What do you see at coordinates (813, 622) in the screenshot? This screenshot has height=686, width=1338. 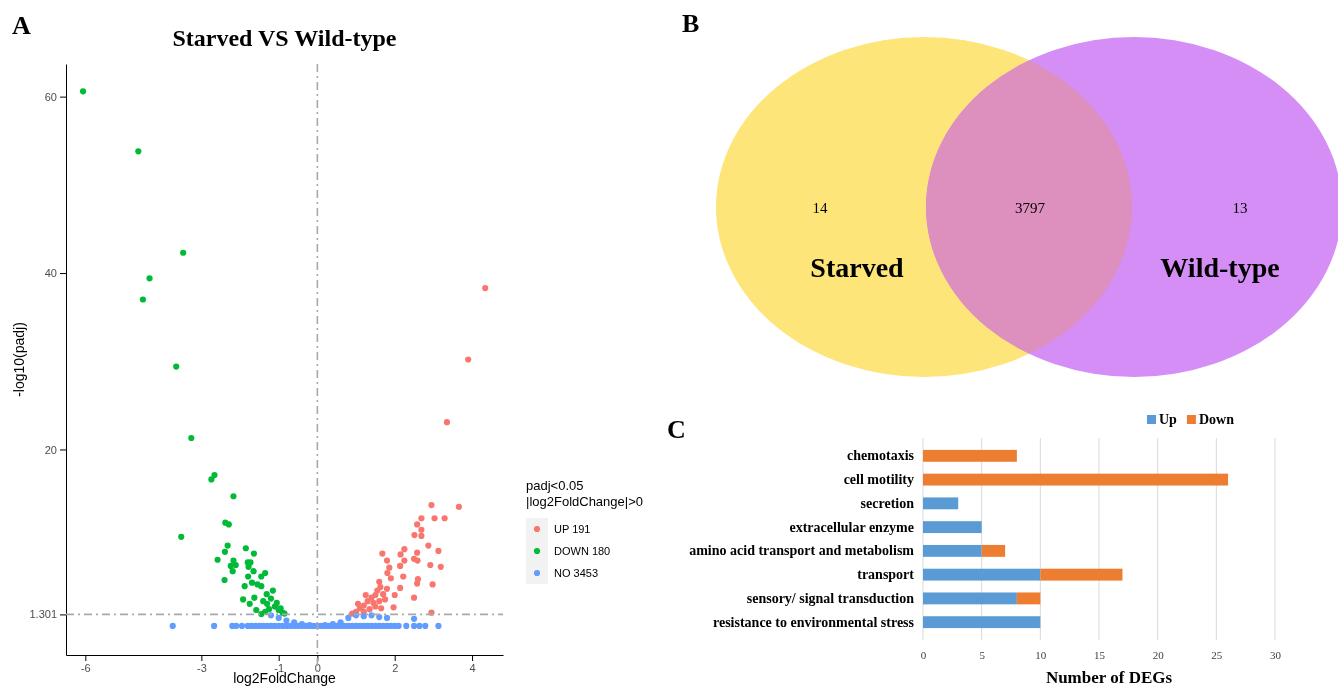 I see `y-tick-label: resistance to environmental stress` at bounding box center [813, 622].